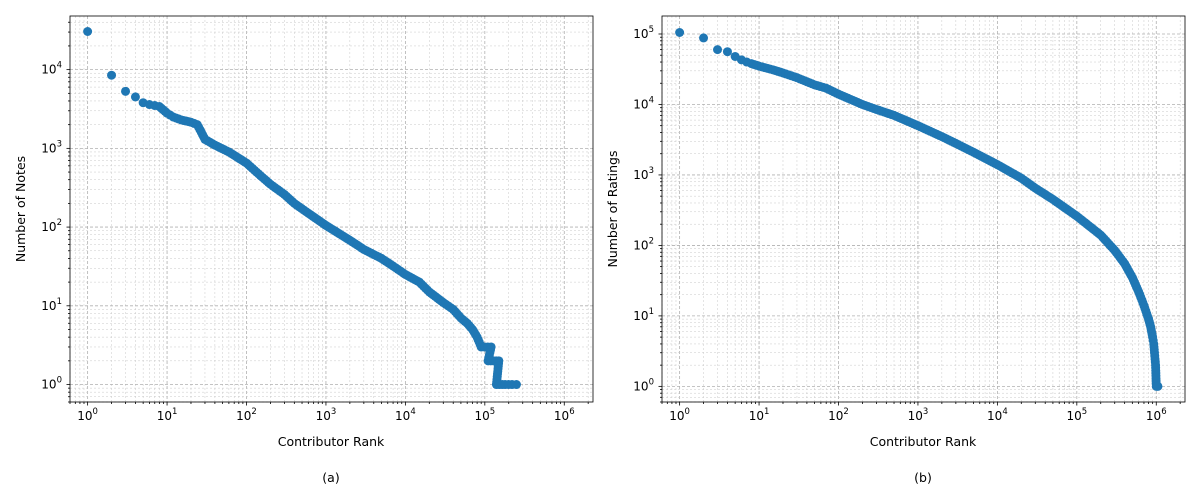  I want to click on x-axis-label-a: Contributor Rank, so click(331, 441).